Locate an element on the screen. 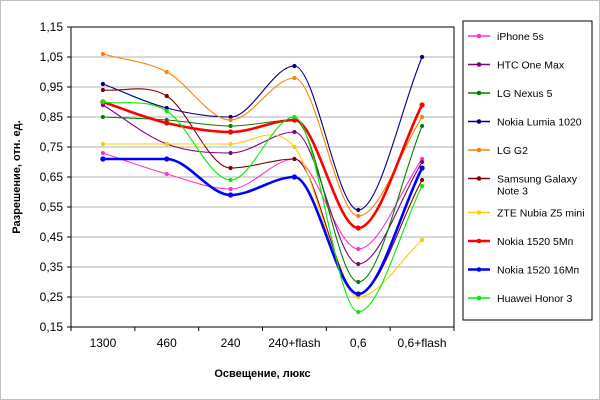 This screenshot has width=600, height=400. y-tick-label: 0,15 is located at coordinates (52, 327).